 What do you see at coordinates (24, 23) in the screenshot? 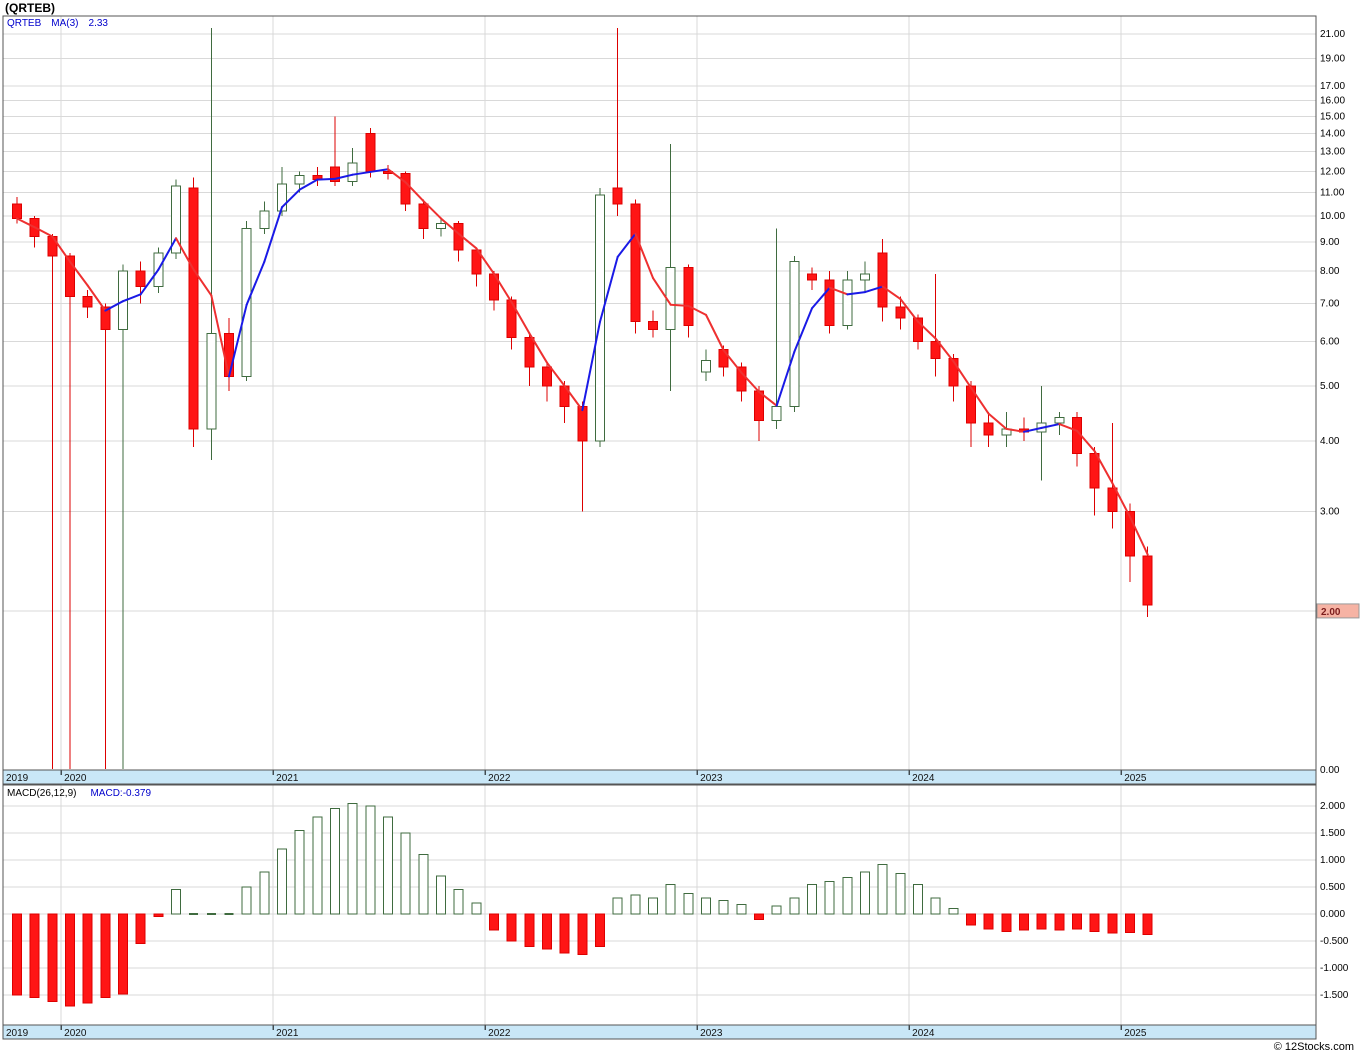
I see `legend-symbol: QRTEB` at bounding box center [24, 23].